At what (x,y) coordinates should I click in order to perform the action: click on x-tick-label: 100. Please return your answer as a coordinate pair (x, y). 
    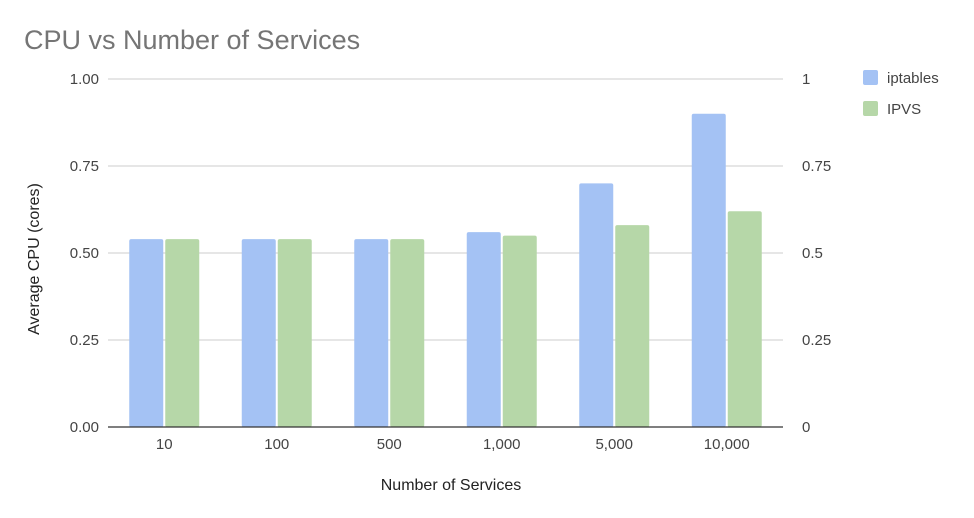
    Looking at the image, I should click on (276, 444).